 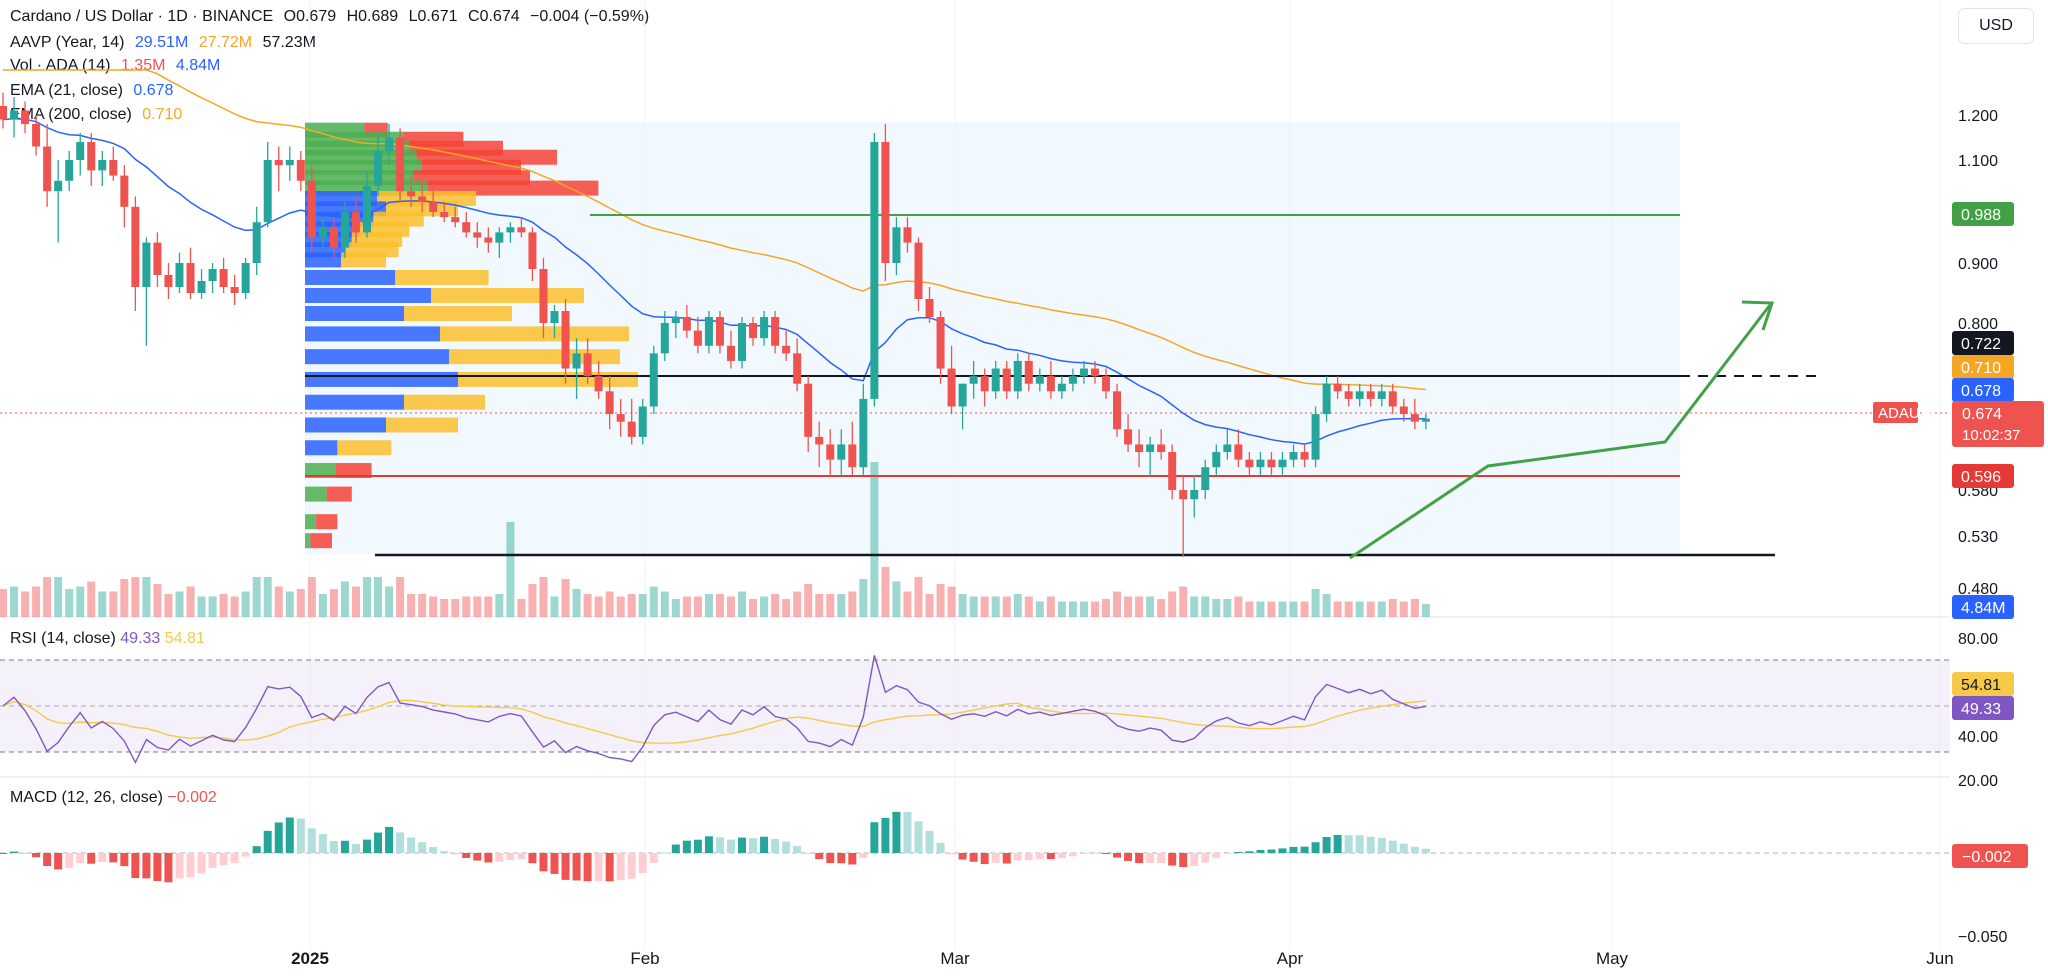 I want to click on rsi-line, so click(x=714, y=709).